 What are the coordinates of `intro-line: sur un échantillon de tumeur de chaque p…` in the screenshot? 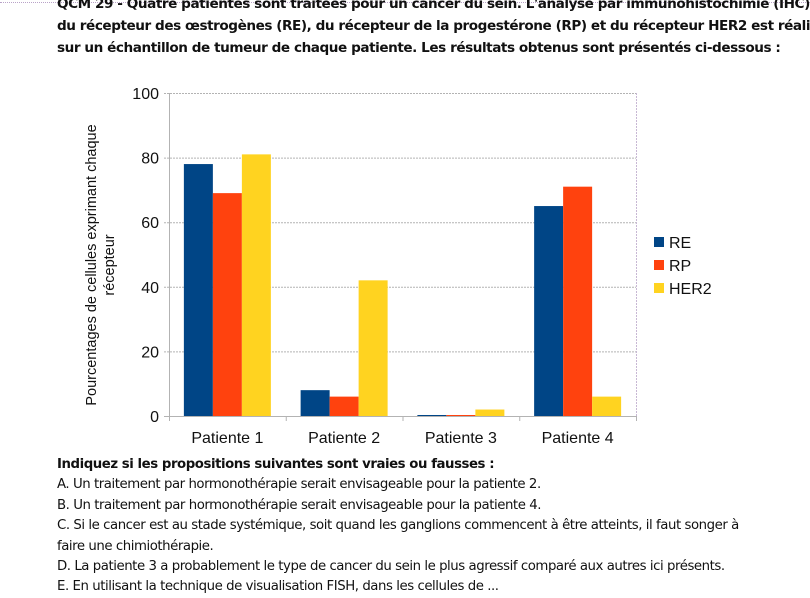 It's located at (419, 48).